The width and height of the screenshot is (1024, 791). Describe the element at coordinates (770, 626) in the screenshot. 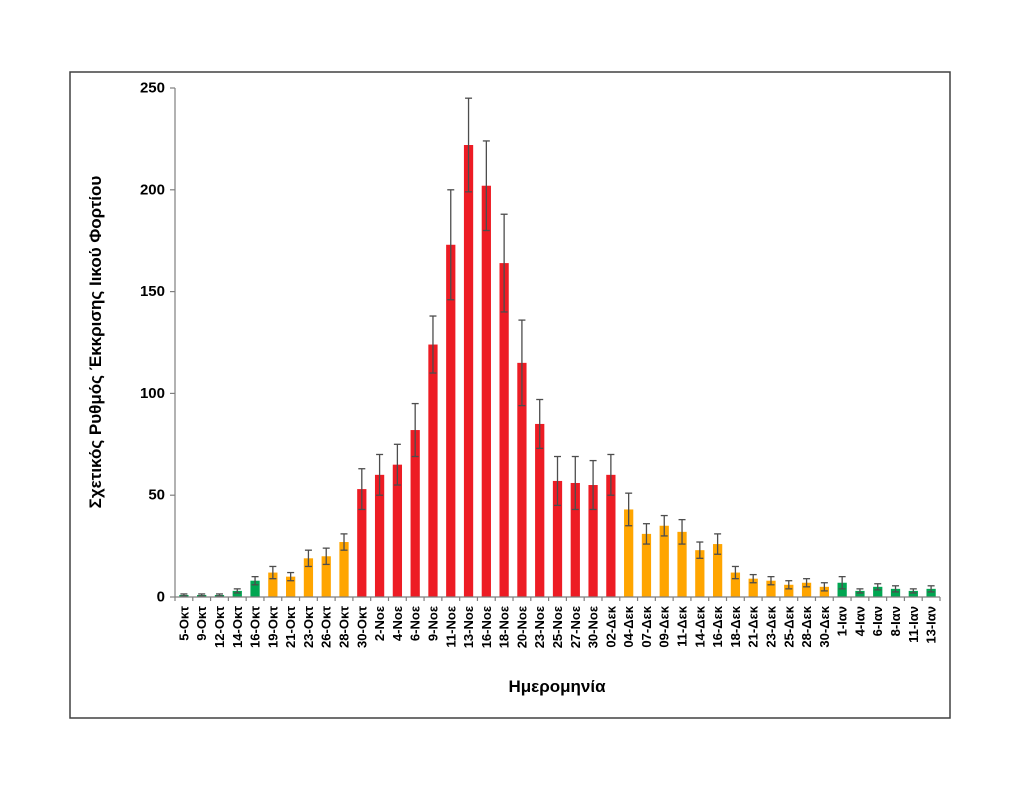

I see `x-tick-label: 23-Δεκ` at that location.